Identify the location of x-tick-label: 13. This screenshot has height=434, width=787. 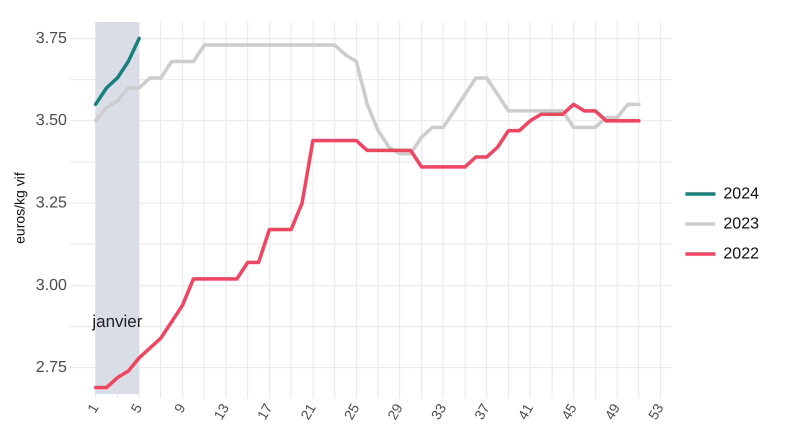
(221, 411).